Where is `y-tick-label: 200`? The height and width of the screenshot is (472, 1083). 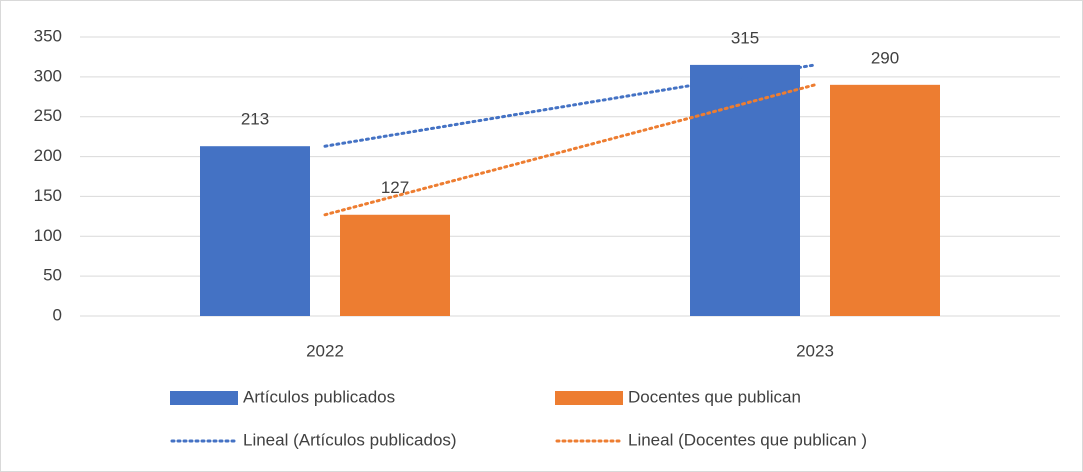
y-tick-label: 200 is located at coordinates (48, 155).